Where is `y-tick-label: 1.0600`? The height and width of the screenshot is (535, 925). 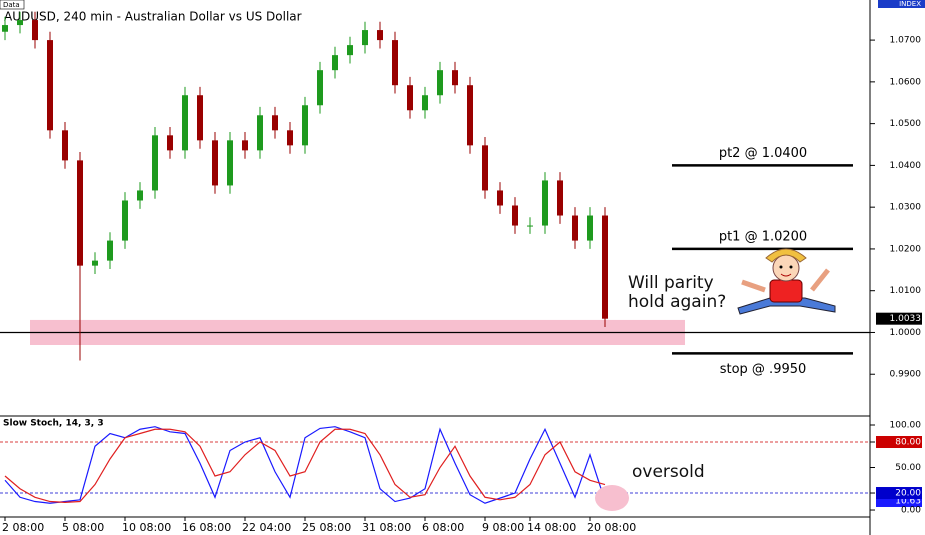
y-tick-label: 1.0600 is located at coordinates (906, 82).